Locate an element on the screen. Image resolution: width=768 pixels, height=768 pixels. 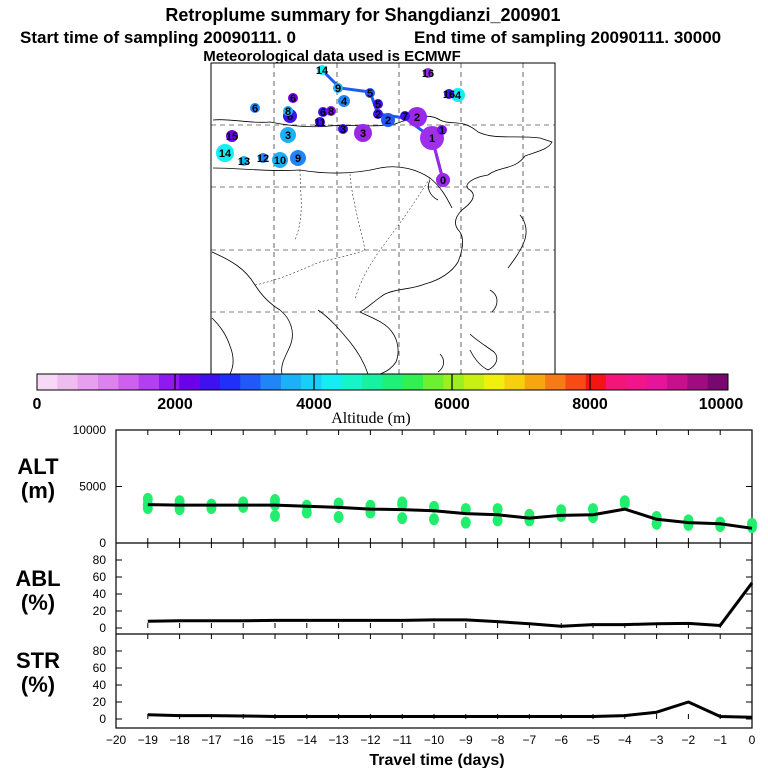
plume-point-9: 9 is located at coordinates (298, 158).